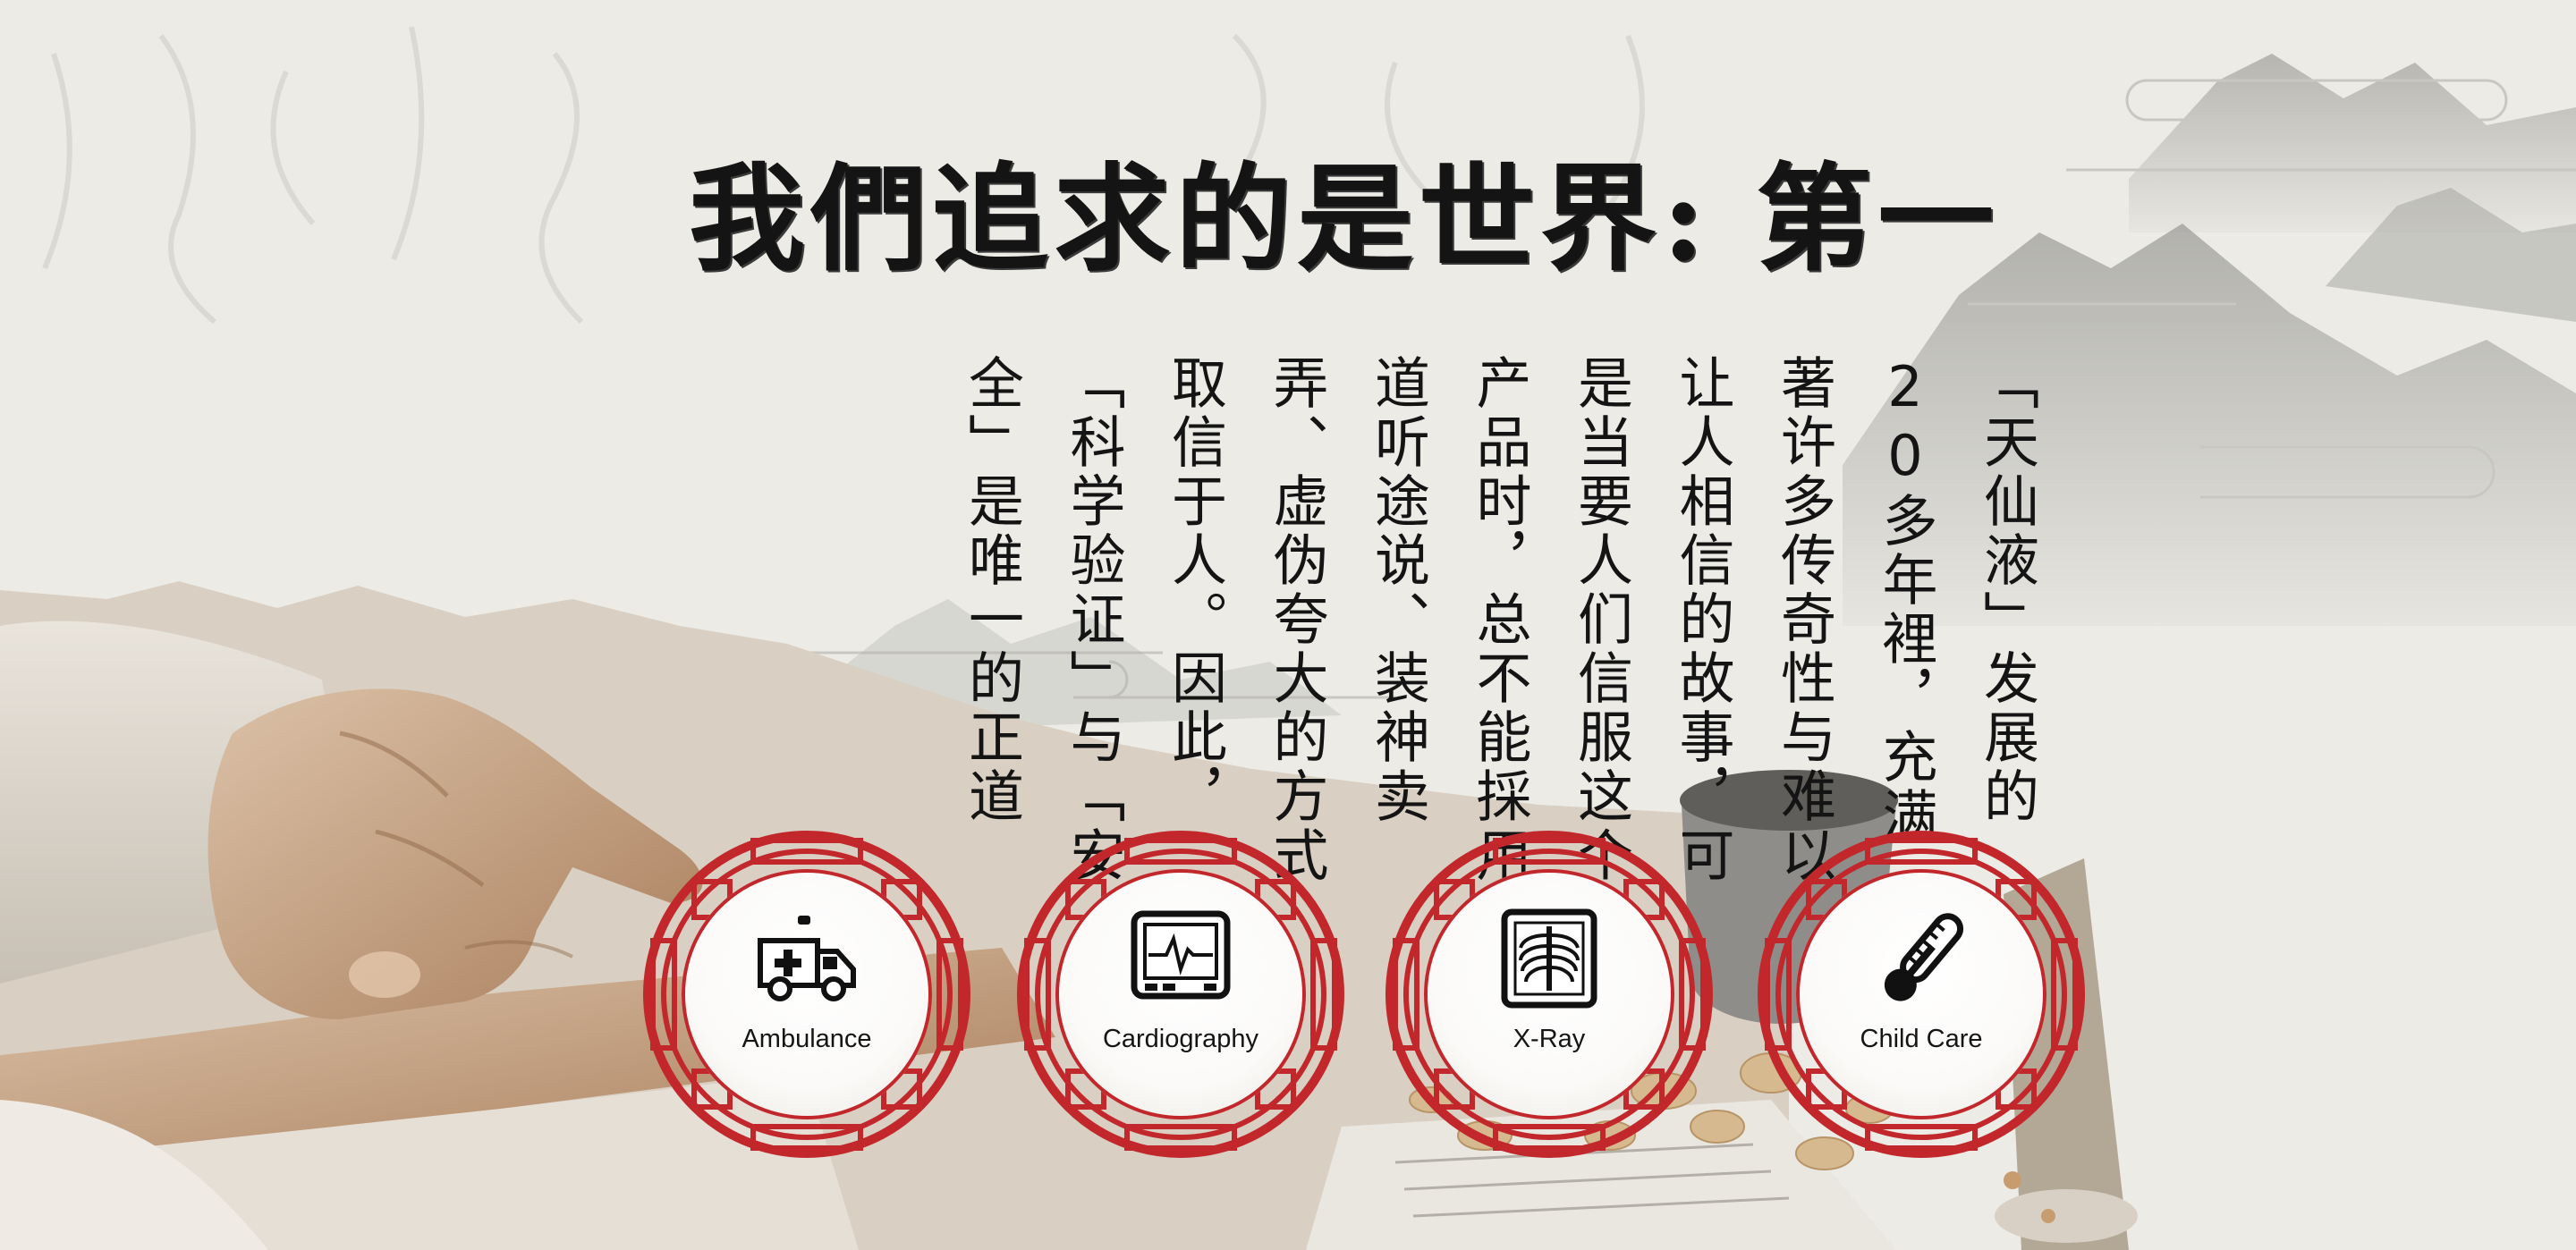 The height and width of the screenshot is (1250, 2576). What do you see at coordinates (807, 958) in the screenshot?
I see `ambulance-icon` at bounding box center [807, 958].